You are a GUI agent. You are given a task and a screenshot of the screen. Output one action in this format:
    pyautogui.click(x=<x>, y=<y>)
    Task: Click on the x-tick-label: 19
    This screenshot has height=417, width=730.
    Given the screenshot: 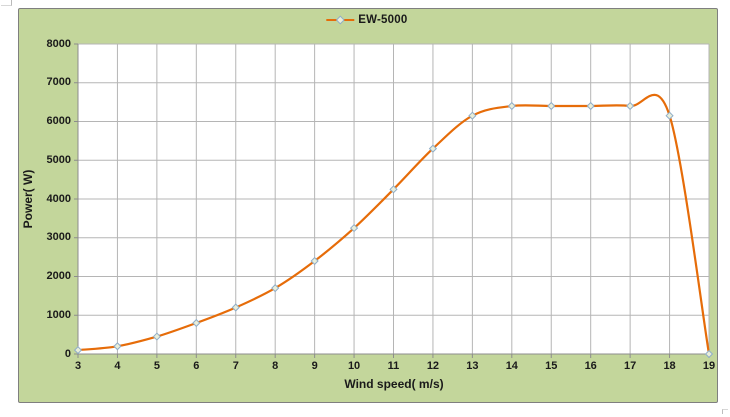 What is the action you would take?
    pyautogui.click(x=709, y=366)
    